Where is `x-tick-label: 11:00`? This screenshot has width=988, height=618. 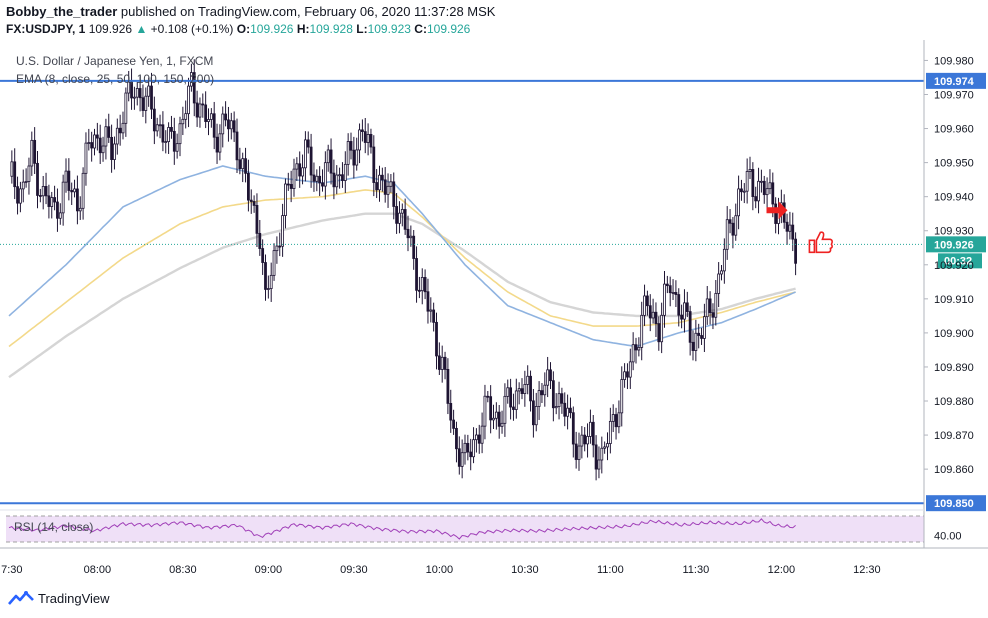 x-tick-label: 11:00 is located at coordinates (610, 570).